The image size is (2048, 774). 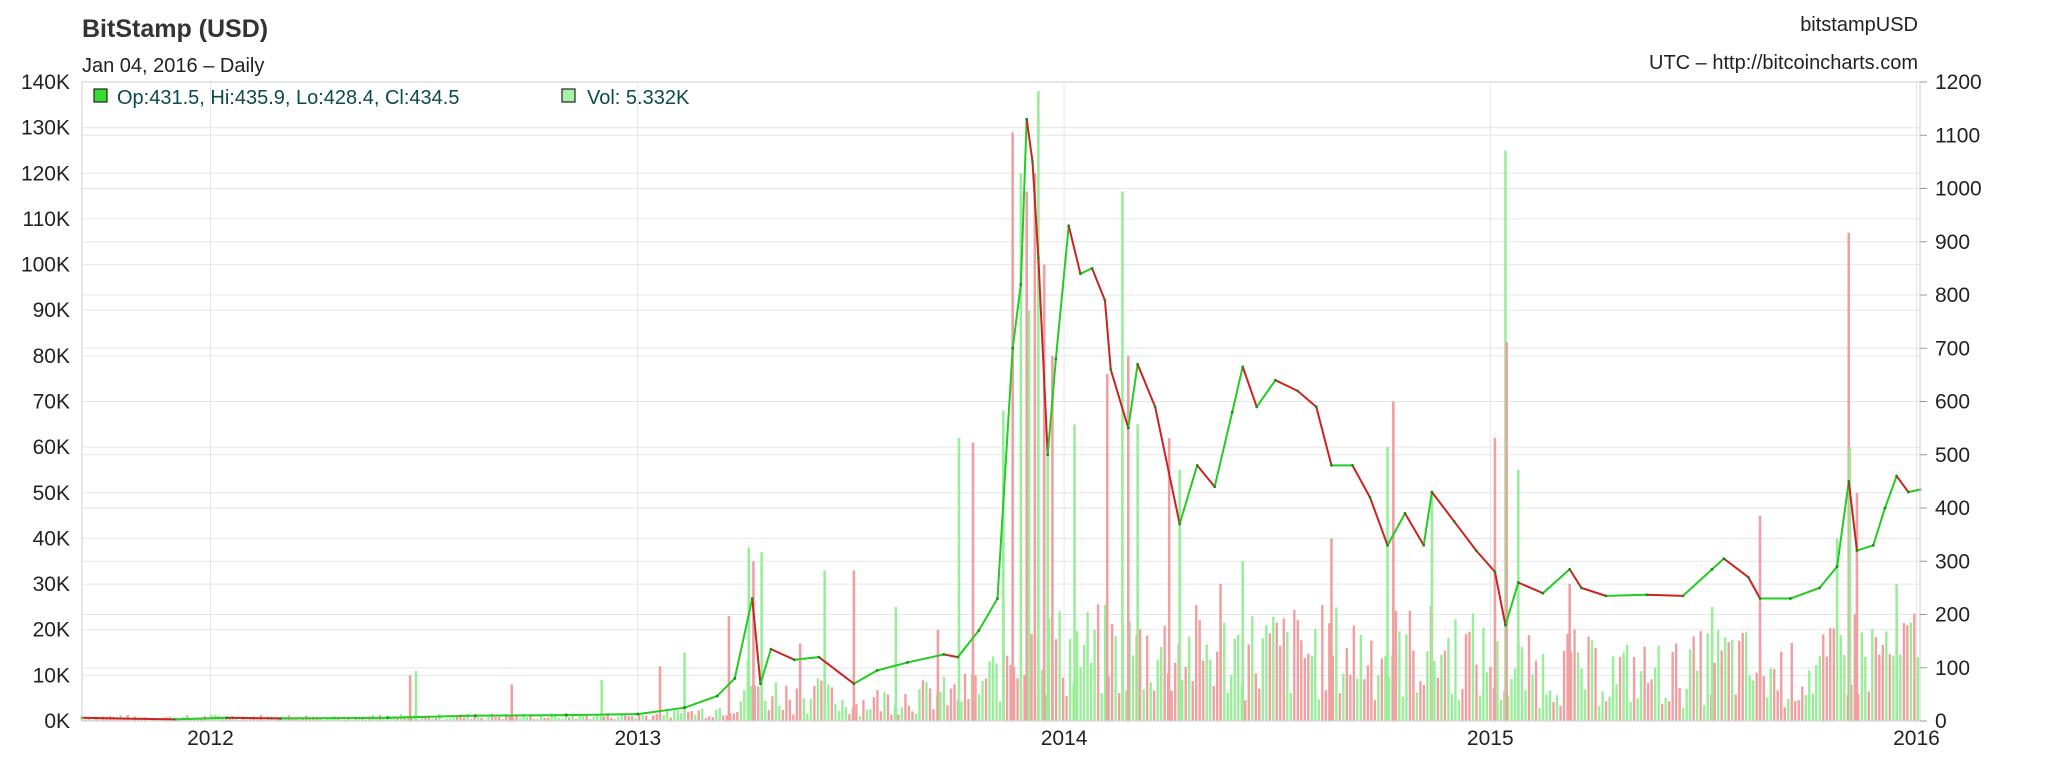 What do you see at coordinates (45, 173) in the screenshot?
I see `left-tick-label: 120K` at bounding box center [45, 173].